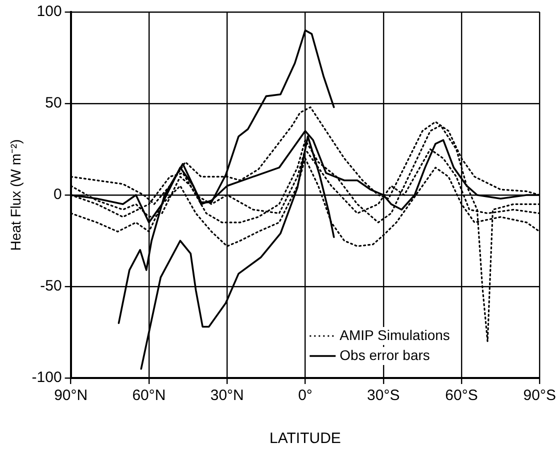 This screenshot has height=456, width=559. I want to click on x-tick-label: 60°S, so click(461, 395).